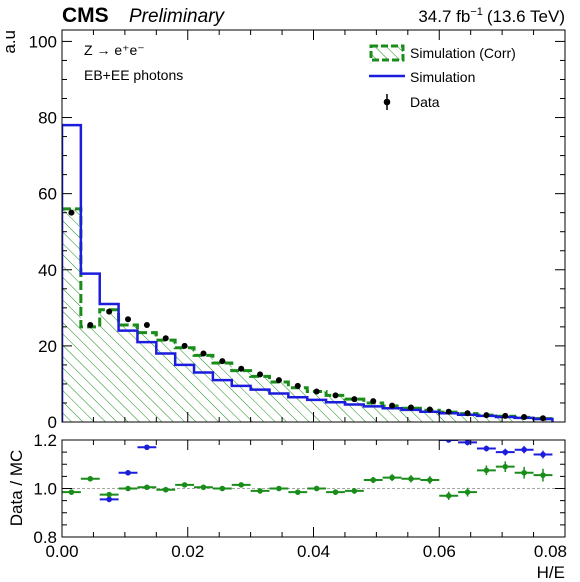 The image size is (580, 582). I want to click on process-annotation: Z → e⁺e⁻, so click(114, 50).